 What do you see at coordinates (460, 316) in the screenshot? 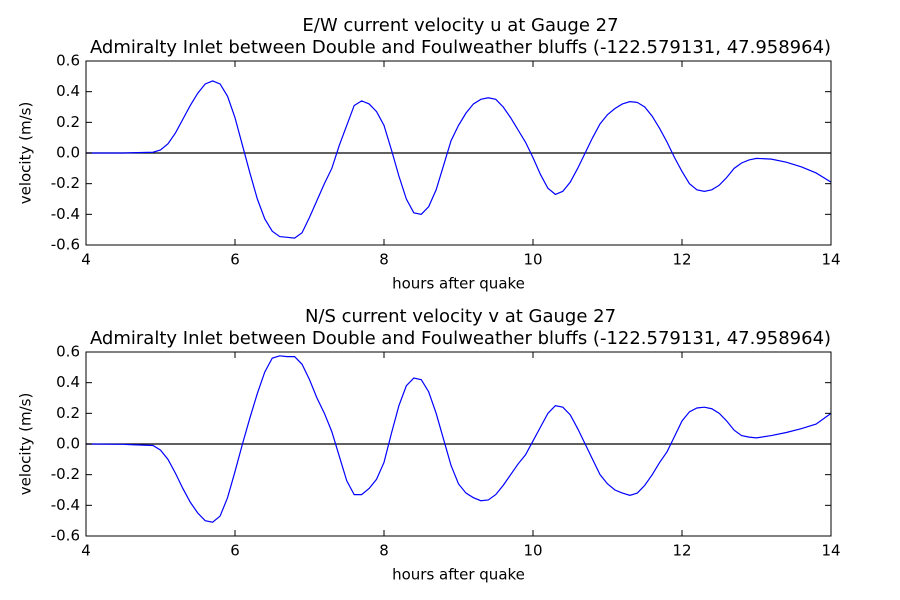
I see `chart-title: N/S current velocity v at Gauge 27` at bounding box center [460, 316].